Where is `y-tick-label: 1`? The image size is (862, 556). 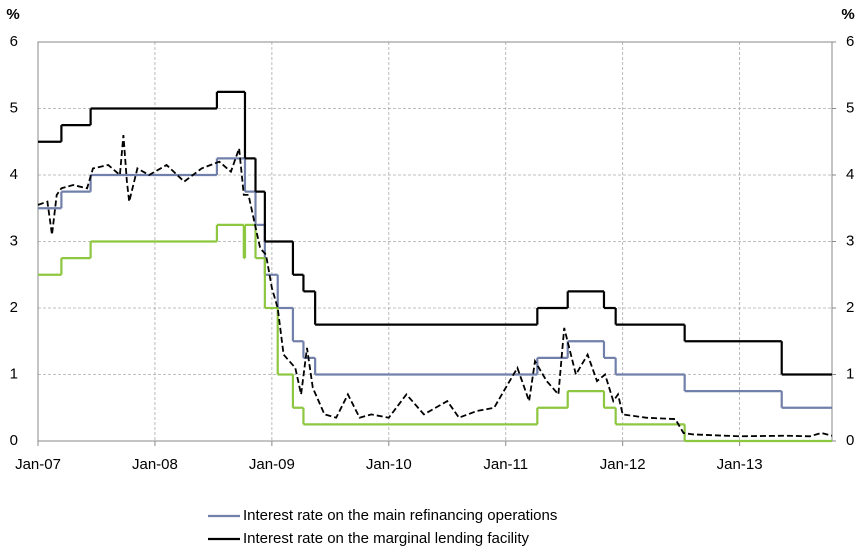 y-tick-label: 1 is located at coordinates (14, 373).